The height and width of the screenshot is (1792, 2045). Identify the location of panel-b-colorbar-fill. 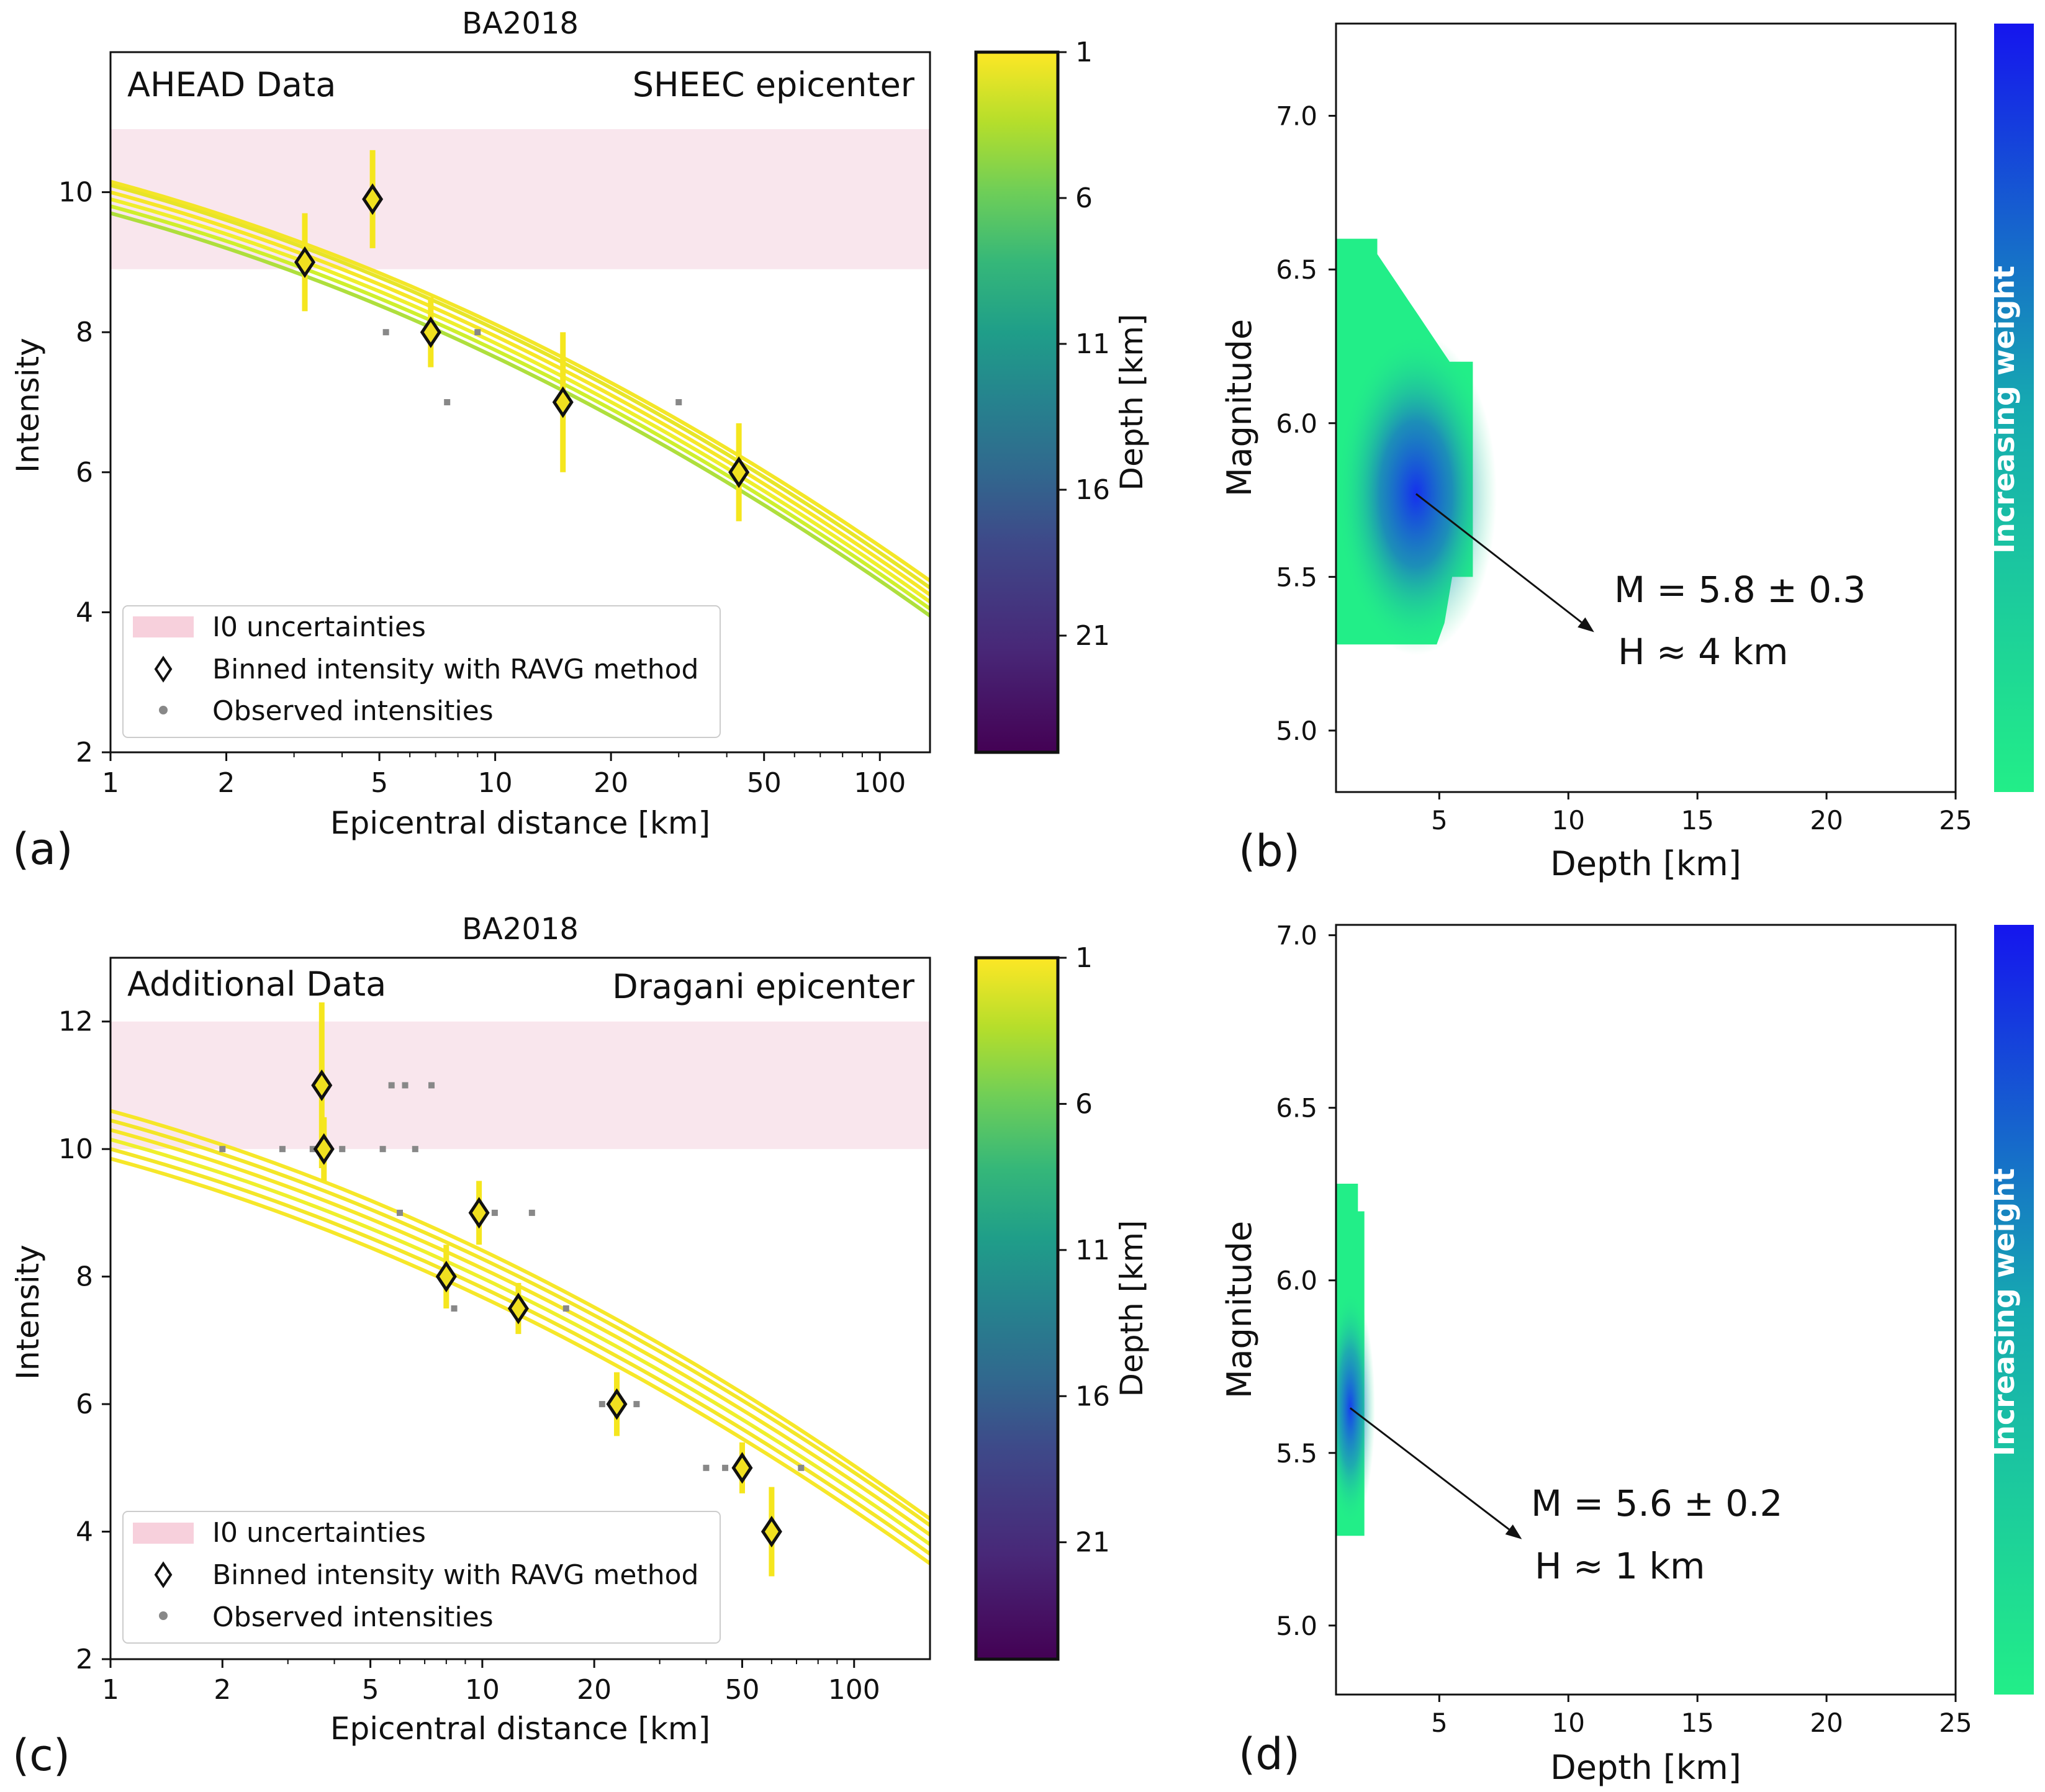
(2014, 408).